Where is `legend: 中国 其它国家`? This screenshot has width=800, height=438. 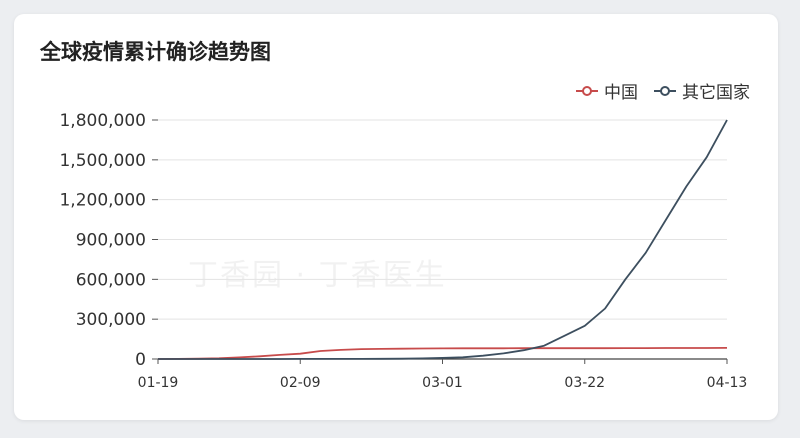
legend: 中国 其它国家 is located at coordinates (663, 90).